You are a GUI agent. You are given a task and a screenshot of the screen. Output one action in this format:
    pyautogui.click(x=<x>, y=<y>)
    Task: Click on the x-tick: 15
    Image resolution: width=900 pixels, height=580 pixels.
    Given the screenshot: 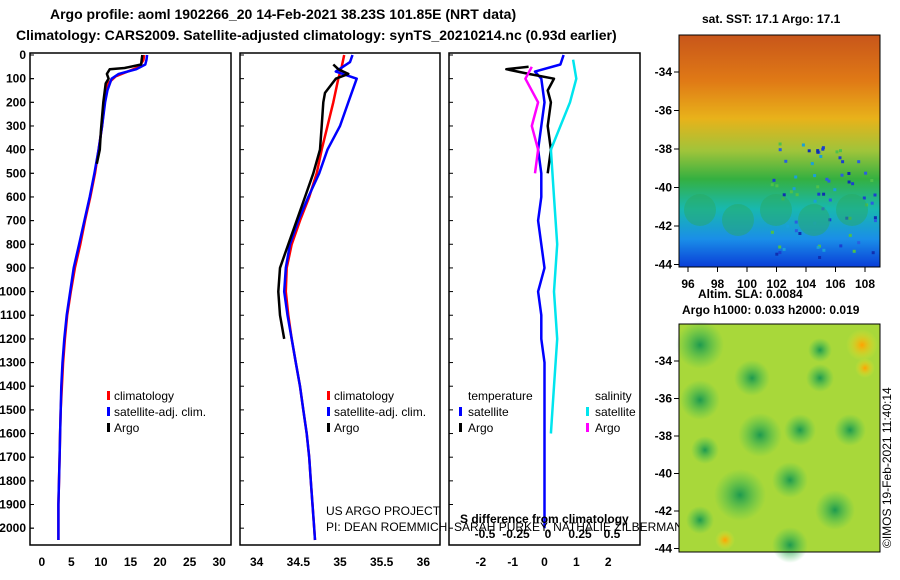 What is the action you would take?
    pyautogui.click(x=131, y=562)
    